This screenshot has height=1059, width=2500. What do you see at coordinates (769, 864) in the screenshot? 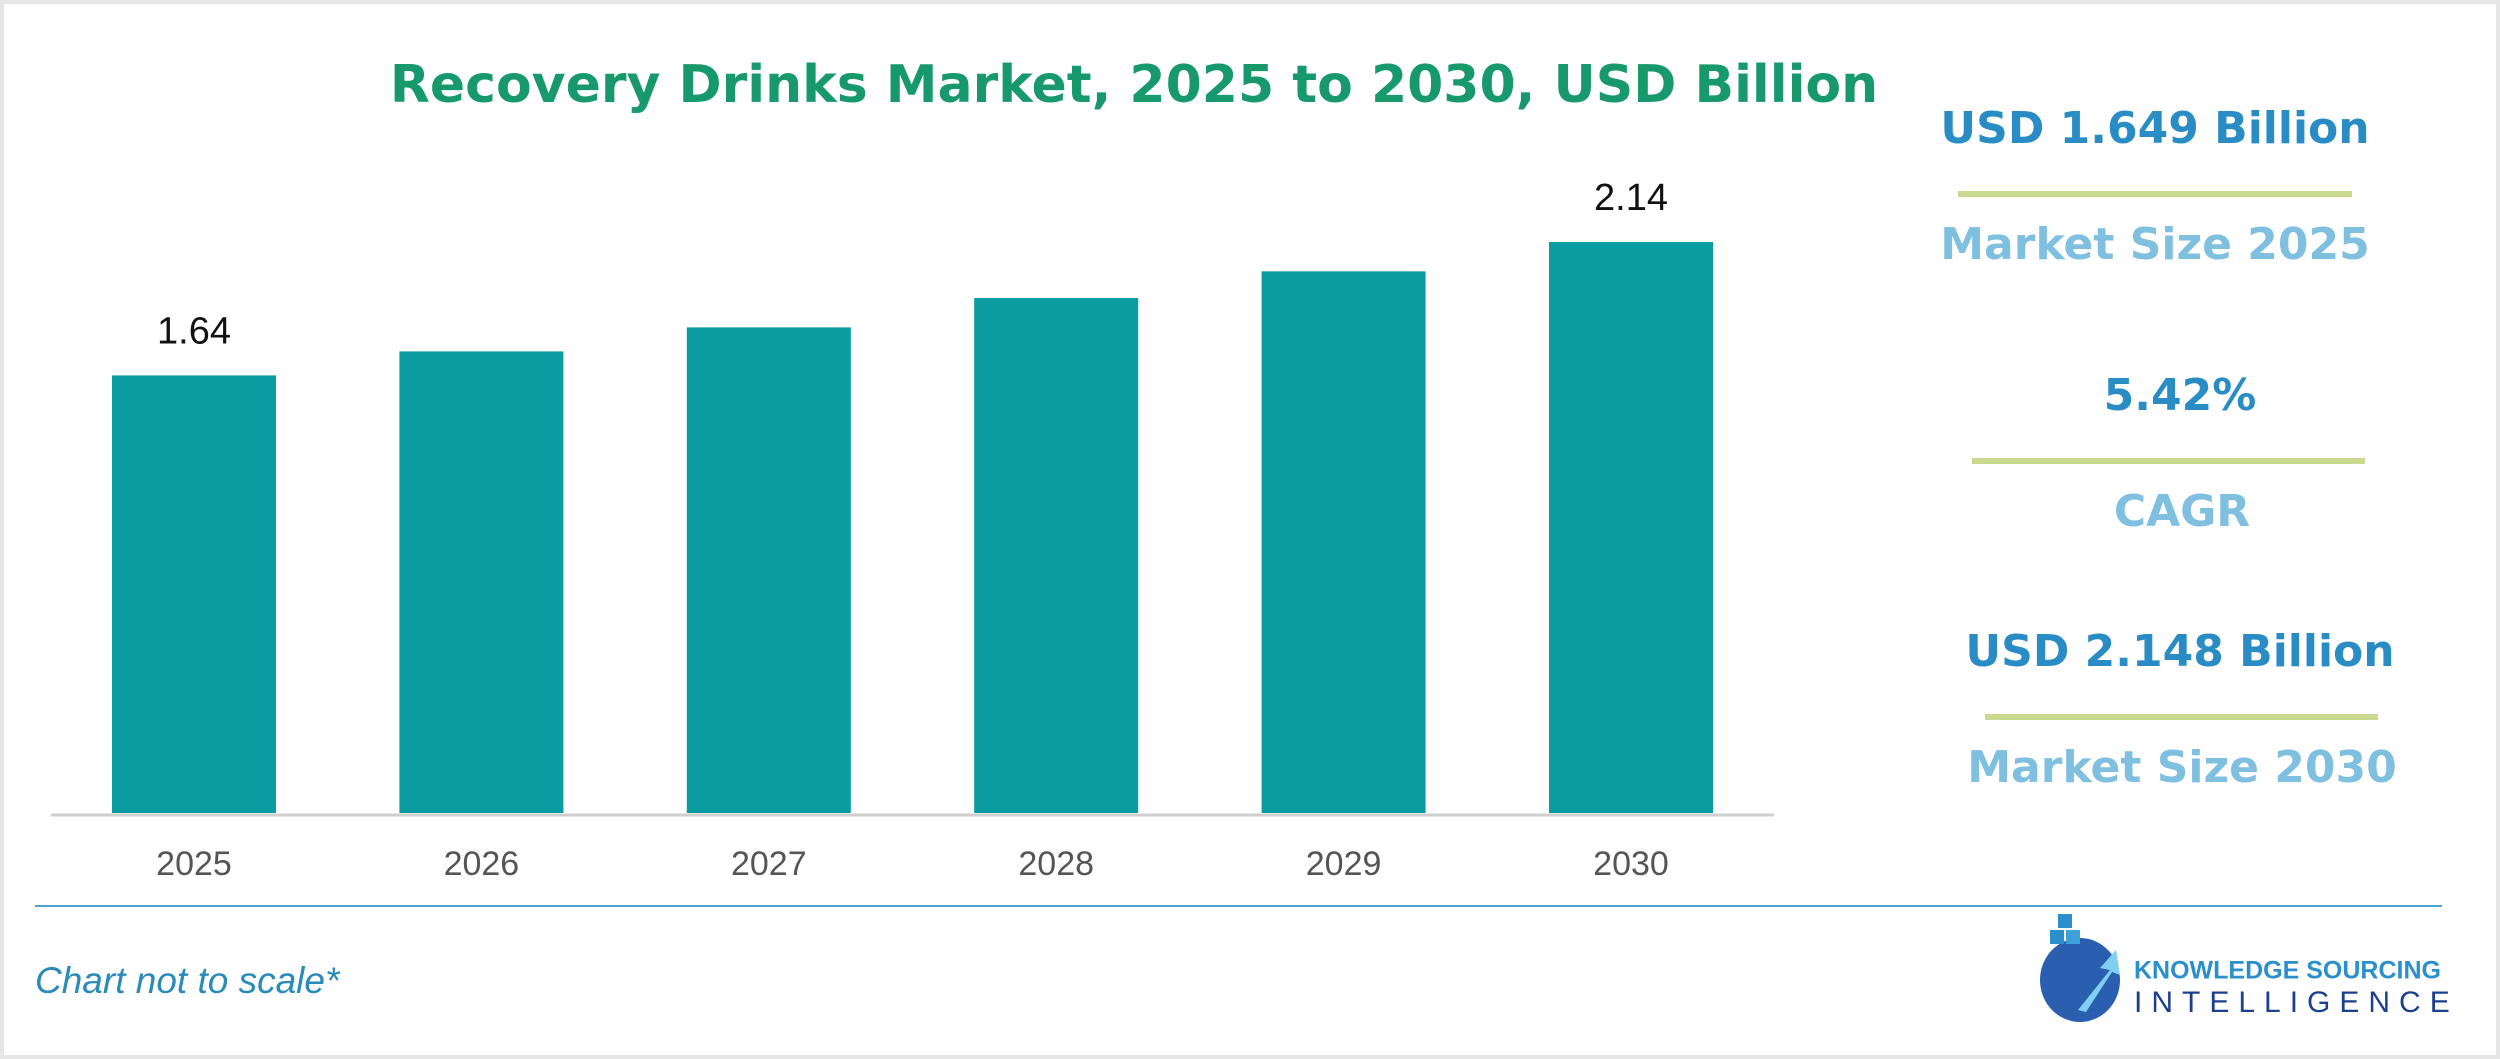
I see `x-tick-label: 2027` at bounding box center [769, 864].